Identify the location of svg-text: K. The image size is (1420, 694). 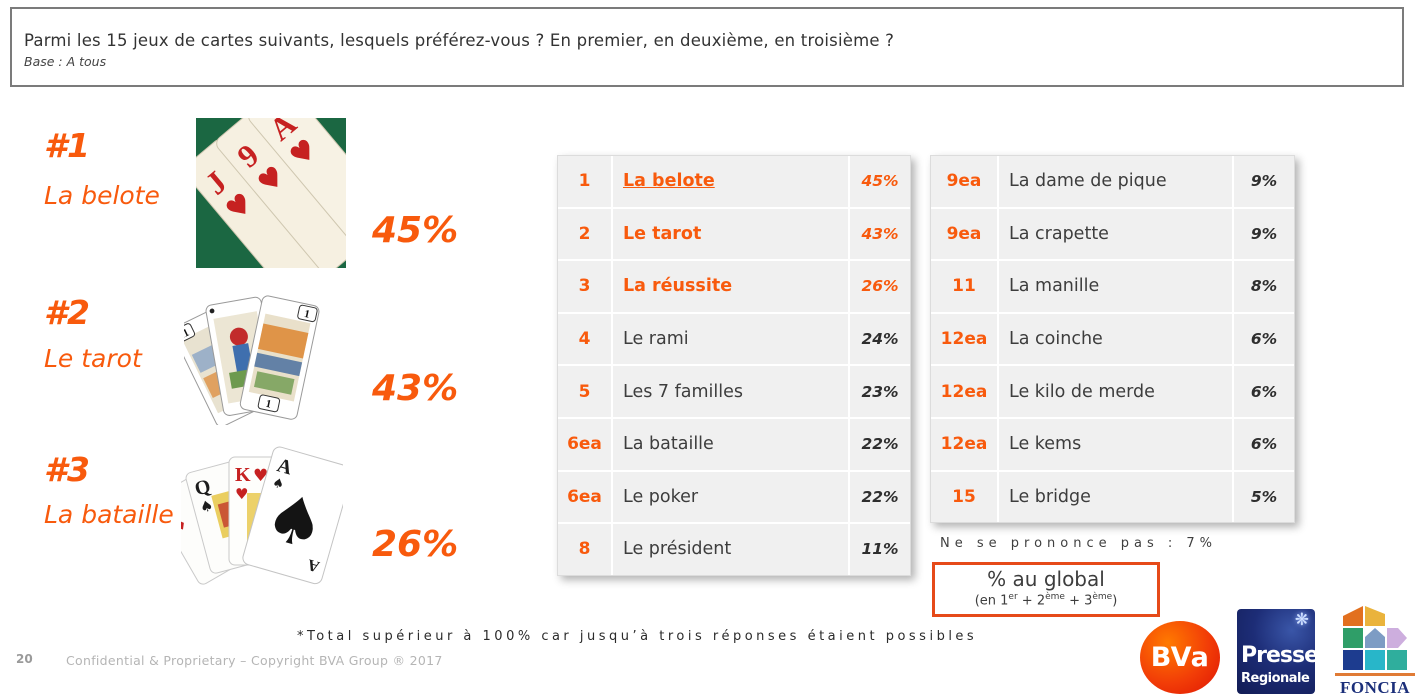
(243, 475).